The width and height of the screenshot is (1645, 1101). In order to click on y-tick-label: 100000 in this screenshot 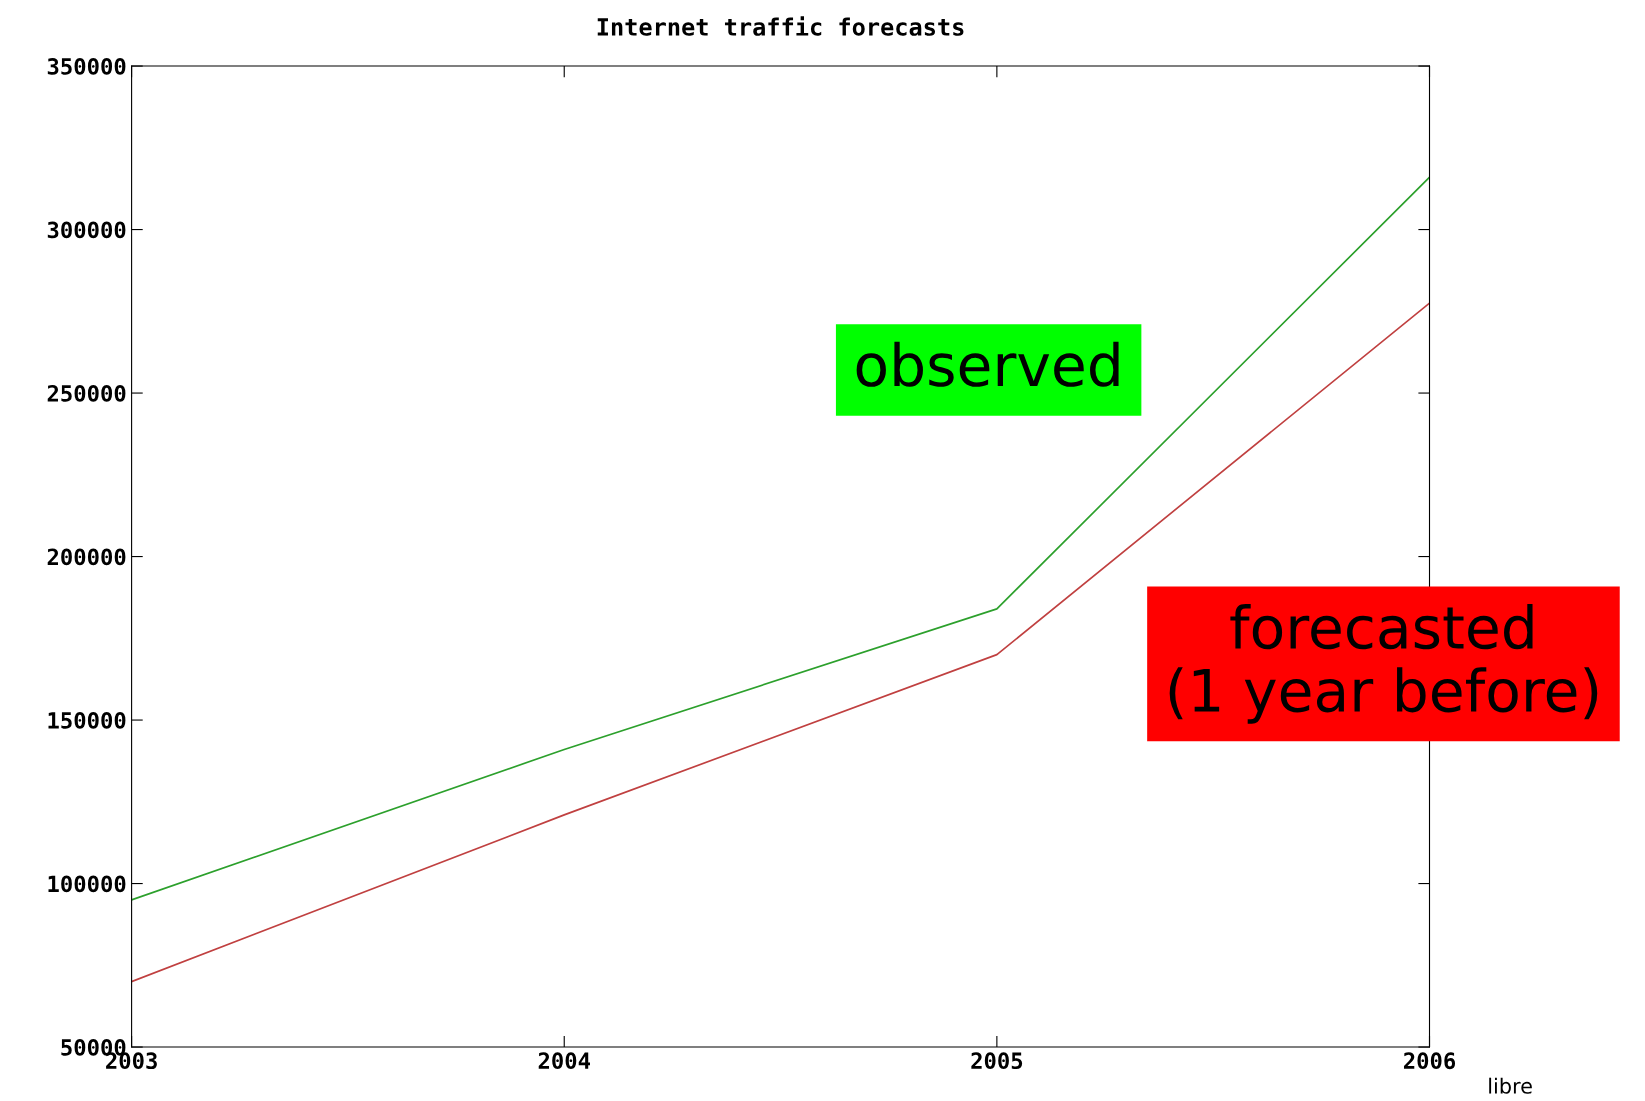, I will do `click(87, 884)`.